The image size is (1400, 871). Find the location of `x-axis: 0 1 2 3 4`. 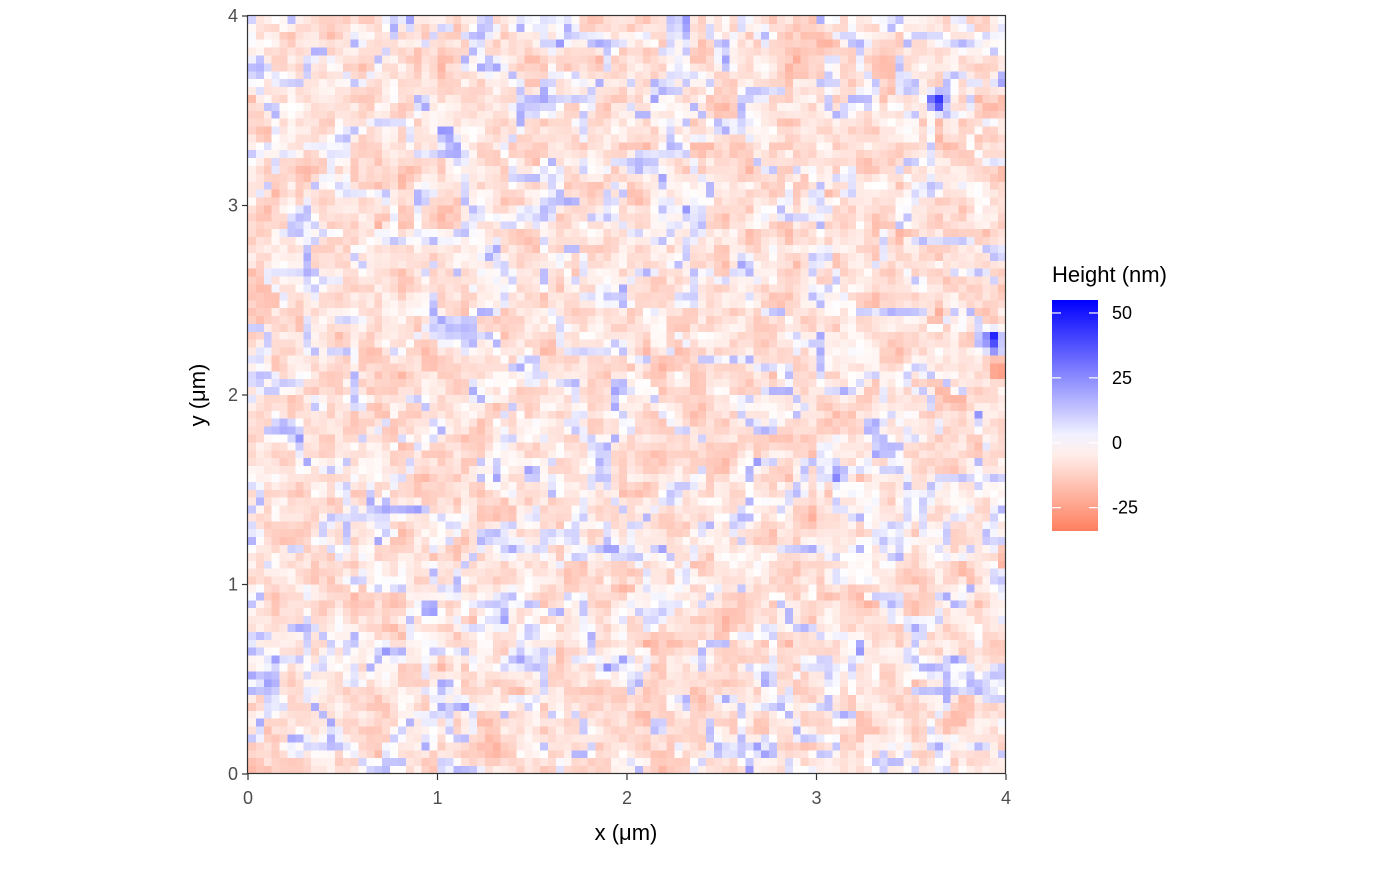

x-axis: 0 1 2 3 4 is located at coordinates (627, 791).